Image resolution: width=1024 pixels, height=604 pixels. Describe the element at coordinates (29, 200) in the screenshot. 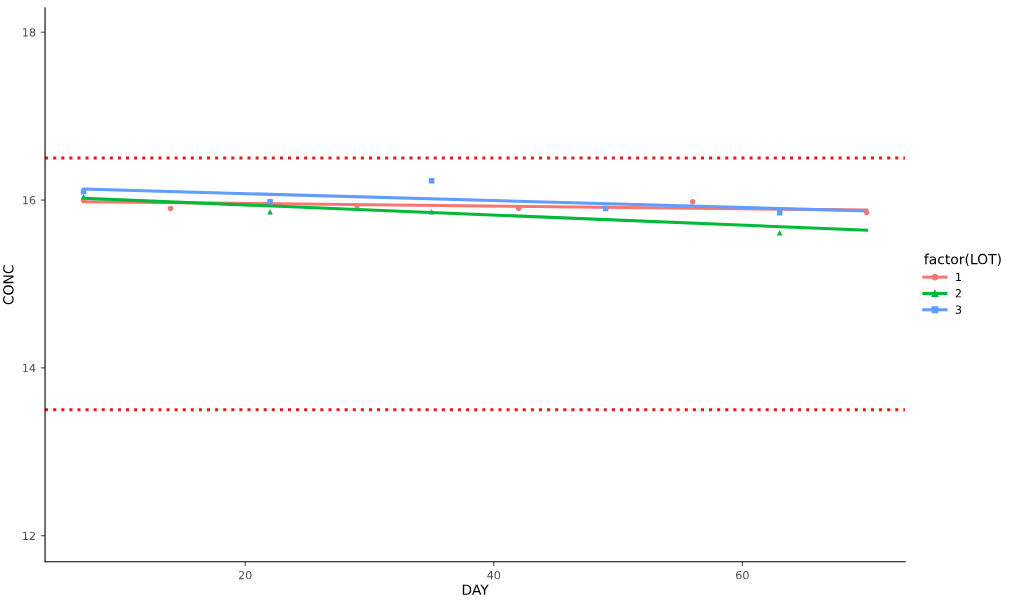

I see `y-tick-label: 16` at that location.